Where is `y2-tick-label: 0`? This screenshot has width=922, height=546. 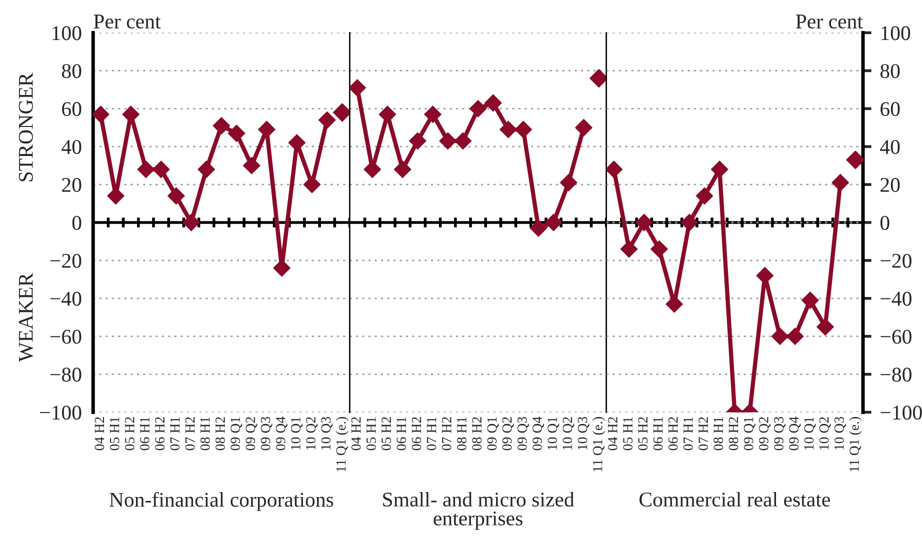
y2-tick-label: 0 is located at coordinates (885, 223).